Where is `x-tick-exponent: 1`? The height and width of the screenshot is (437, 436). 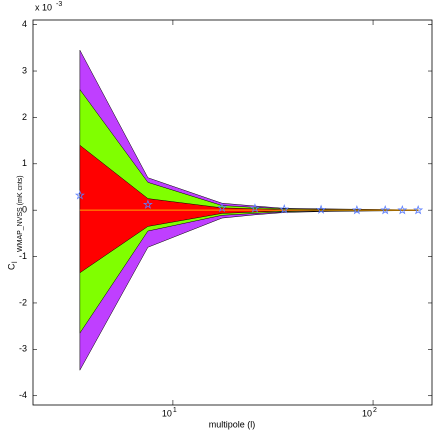
x-tick-exponent: 1 is located at coordinates (175, 410).